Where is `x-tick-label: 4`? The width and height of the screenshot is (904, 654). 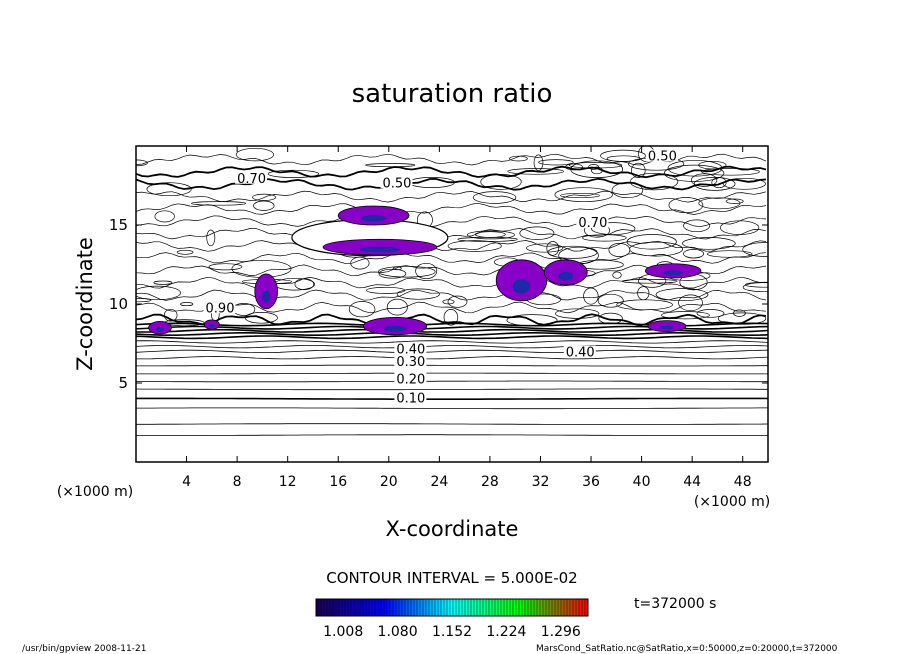
x-tick-label: 4 is located at coordinates (186, 482).